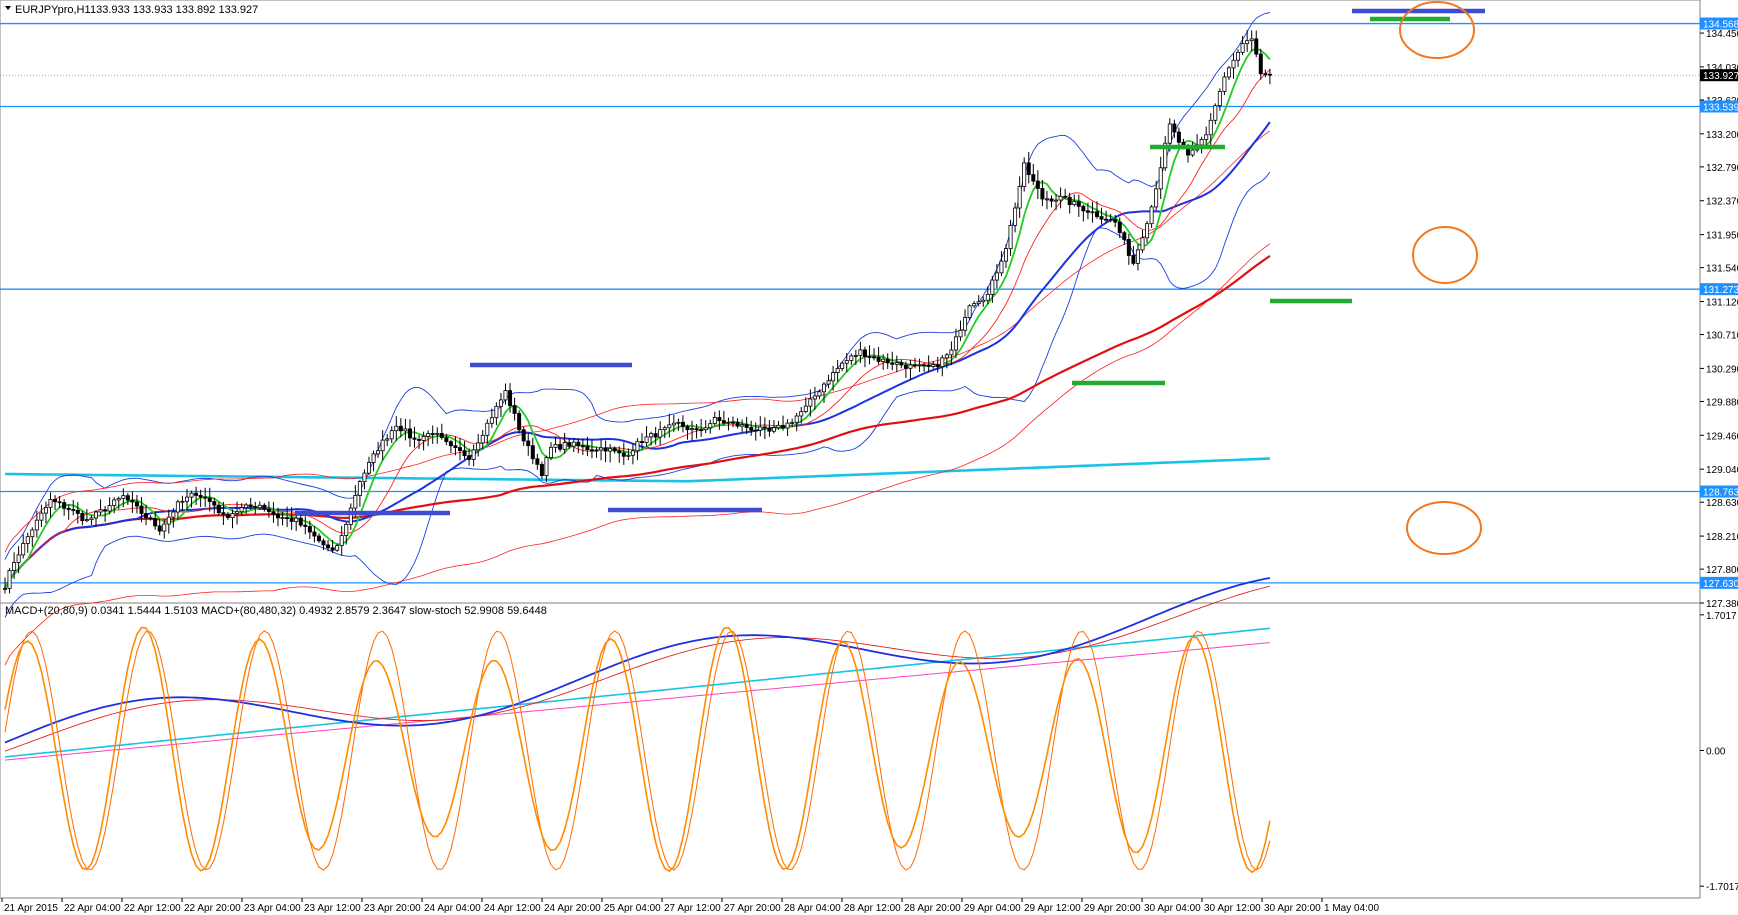 This screenshot has width=1738, height=915. I want to click on ohlc-readout: 133.933 133.933 133.892 133.927, so click(174, 10).